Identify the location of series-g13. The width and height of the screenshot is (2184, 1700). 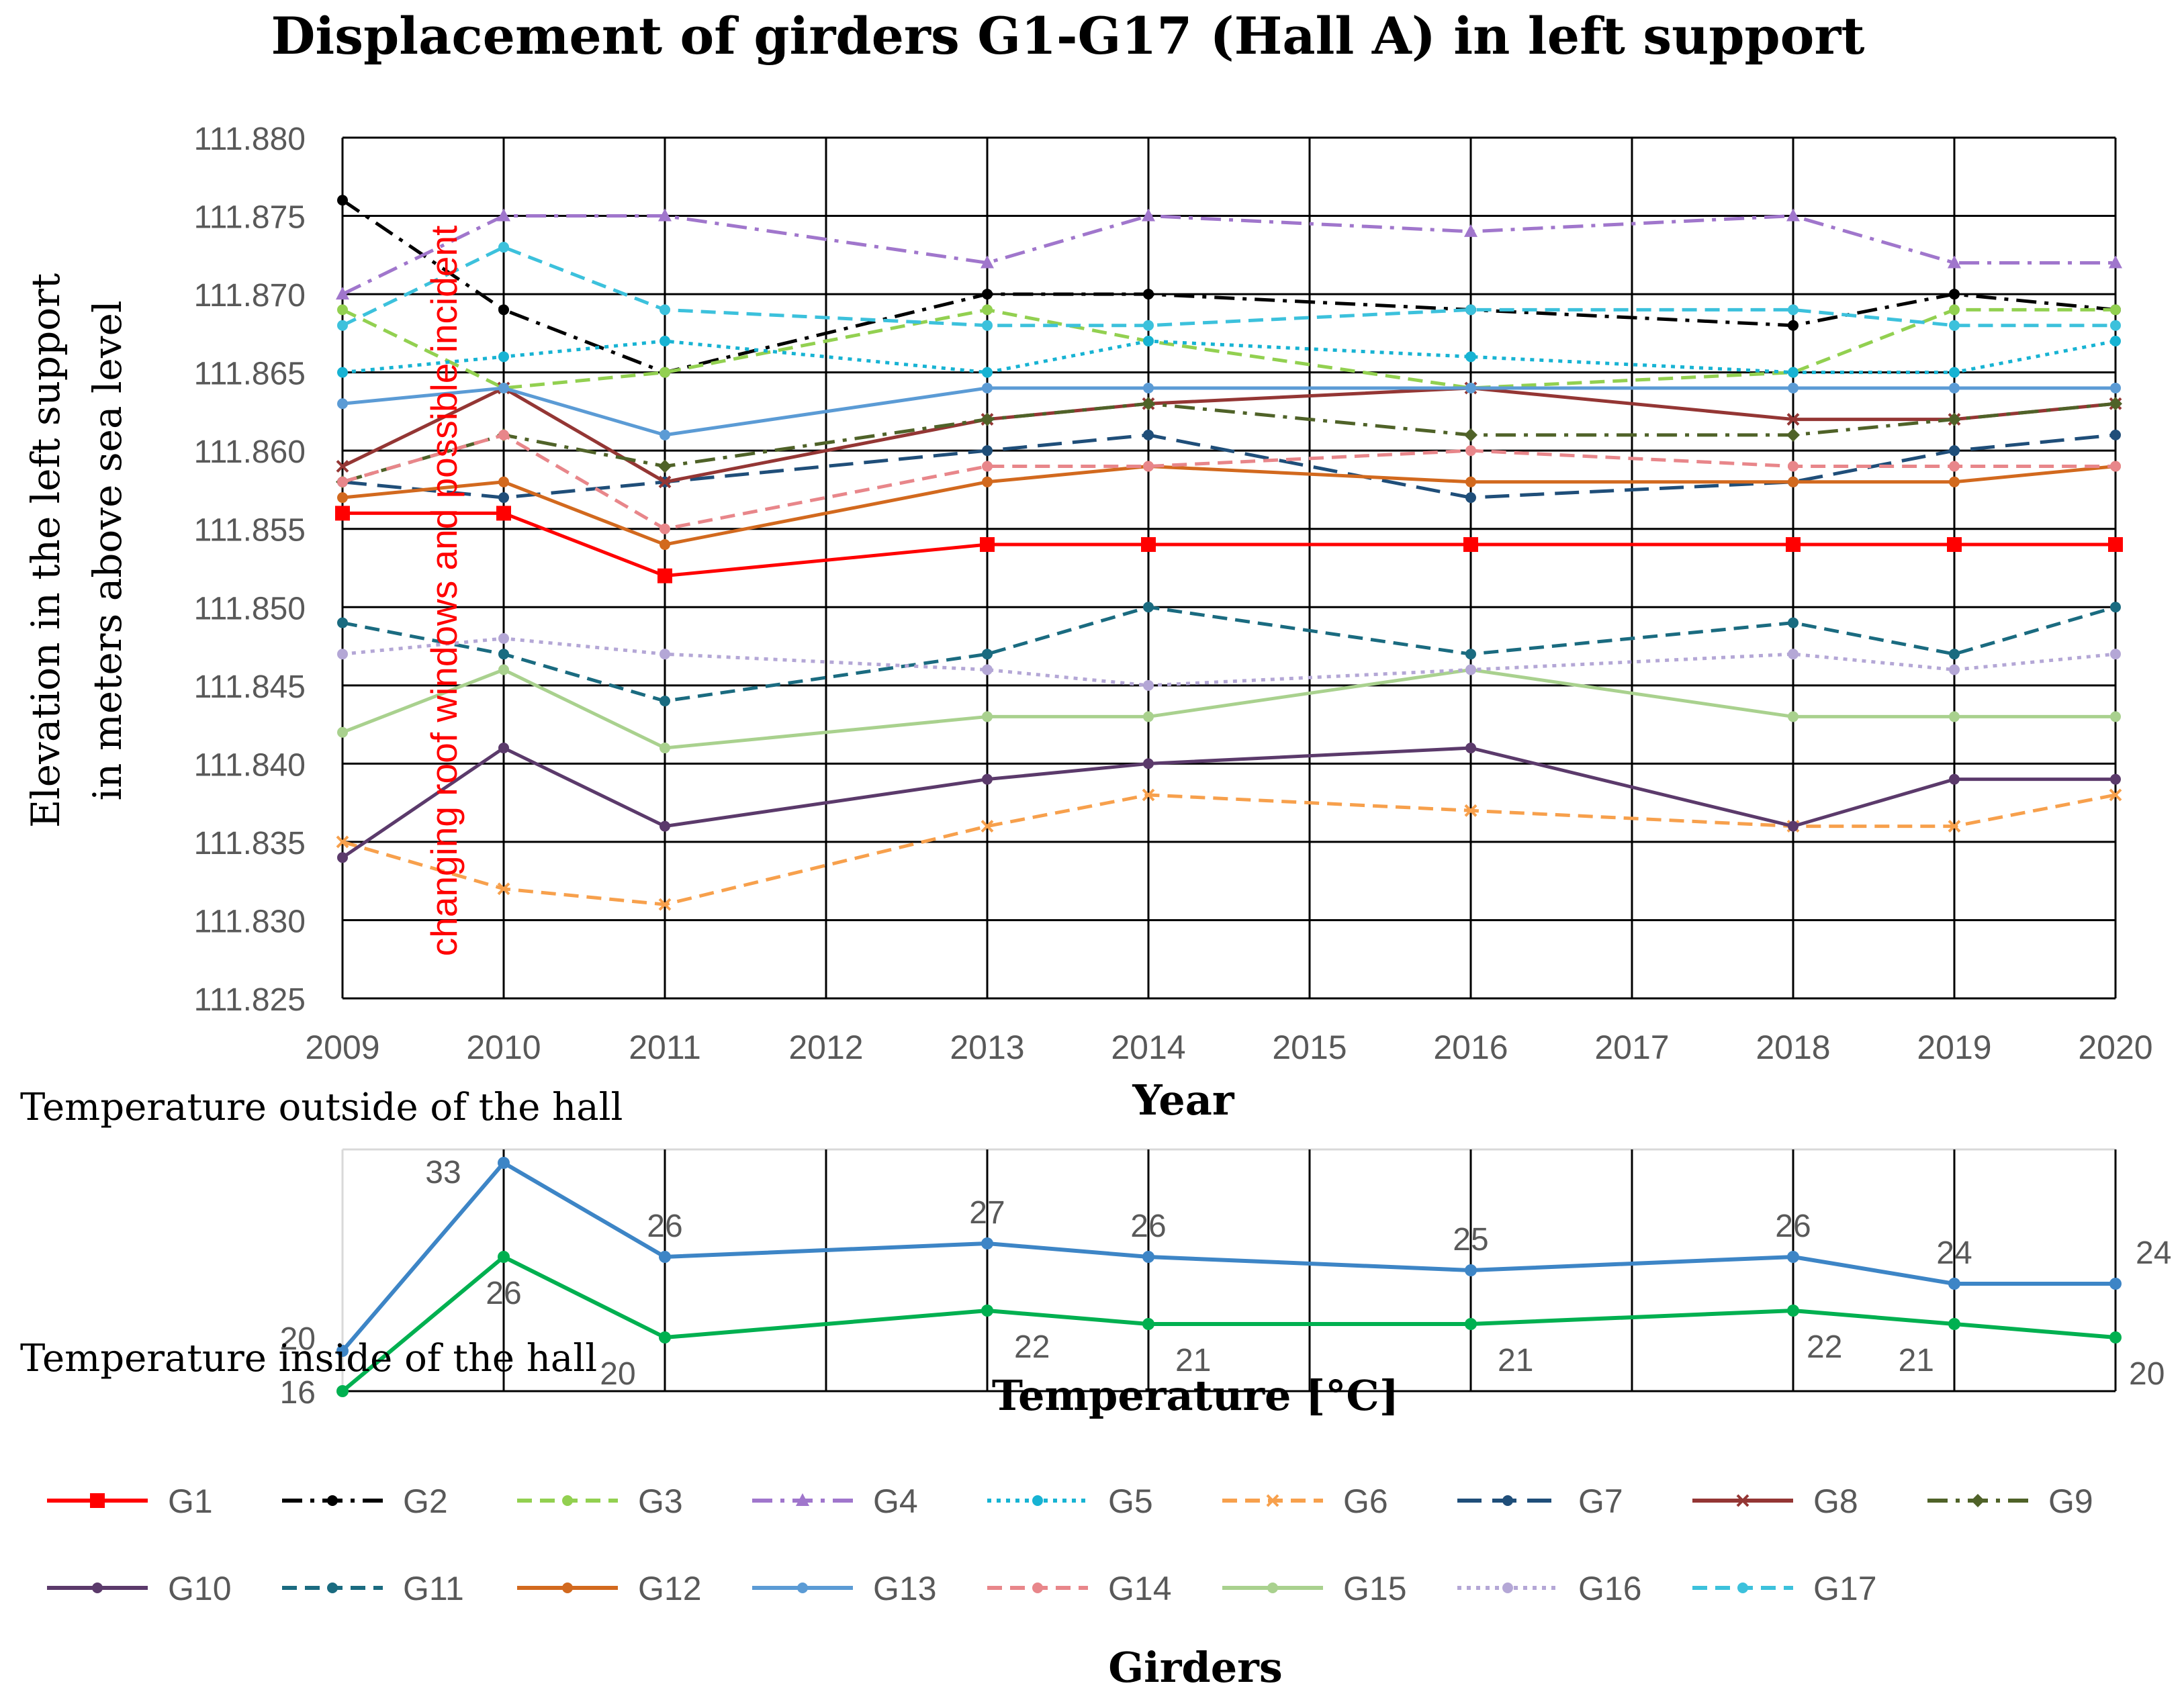
(1229, 411).